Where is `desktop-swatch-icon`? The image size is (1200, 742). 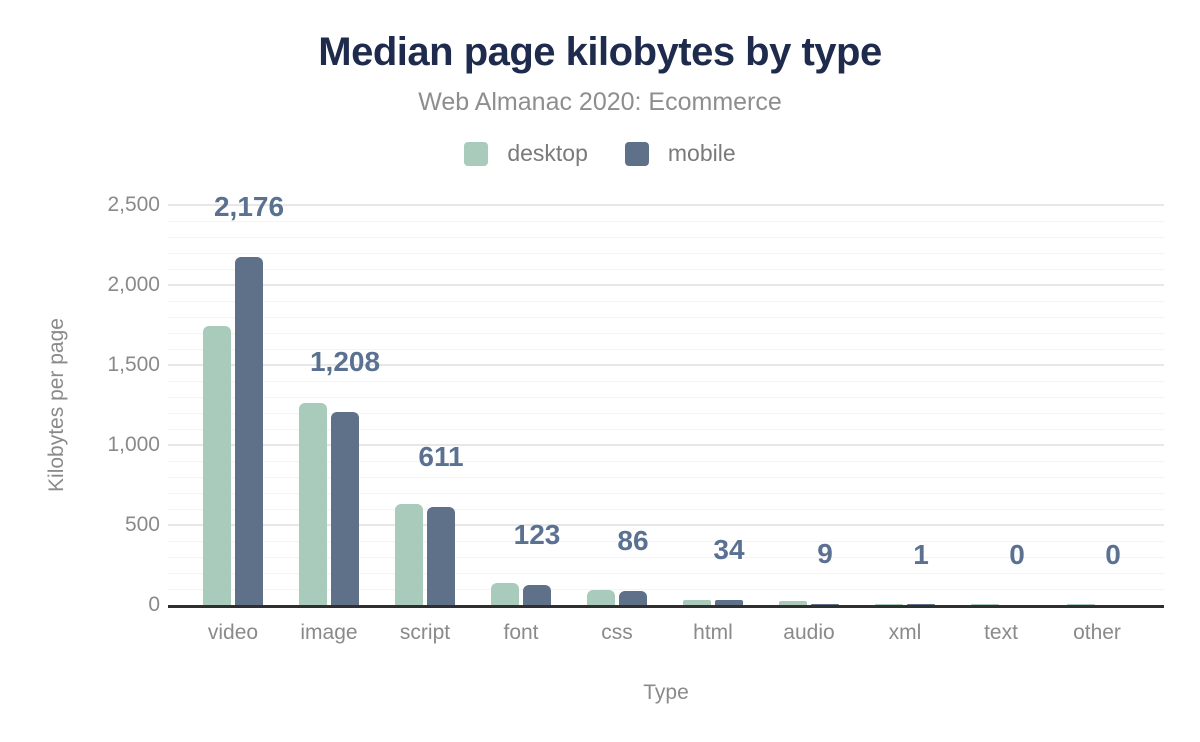
desktop-swatch-icon is located at coordinates (476, 153).